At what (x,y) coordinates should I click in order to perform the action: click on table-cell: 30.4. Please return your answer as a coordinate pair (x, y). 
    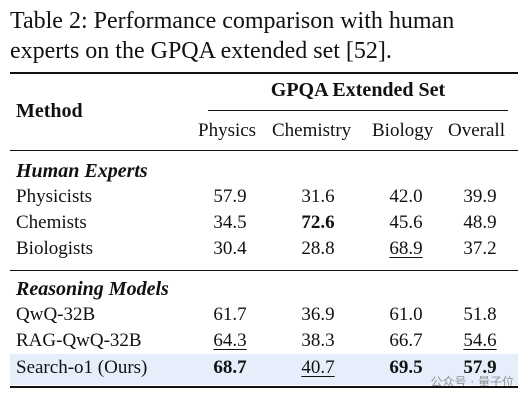
    Looking at the image, I should click on (230, 248).